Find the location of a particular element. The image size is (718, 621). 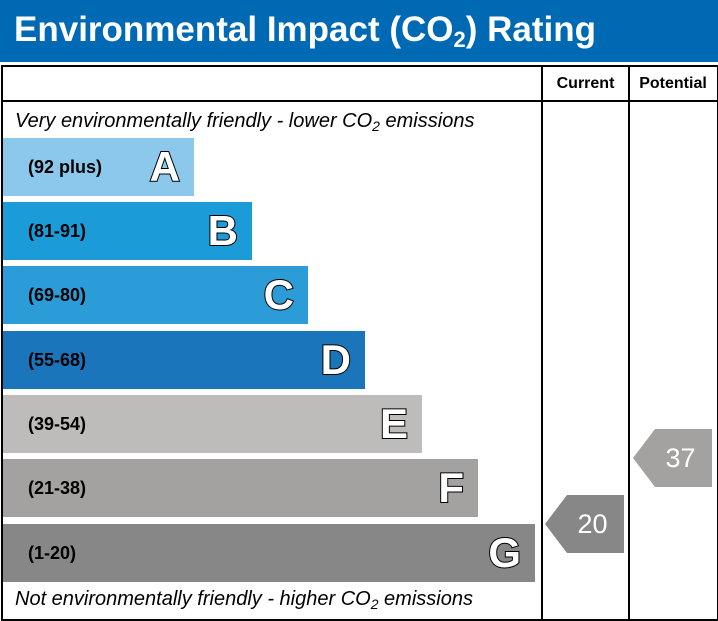

header-bar: Environmental Impact (CO2) Rating is located at coordinates (359, 31).